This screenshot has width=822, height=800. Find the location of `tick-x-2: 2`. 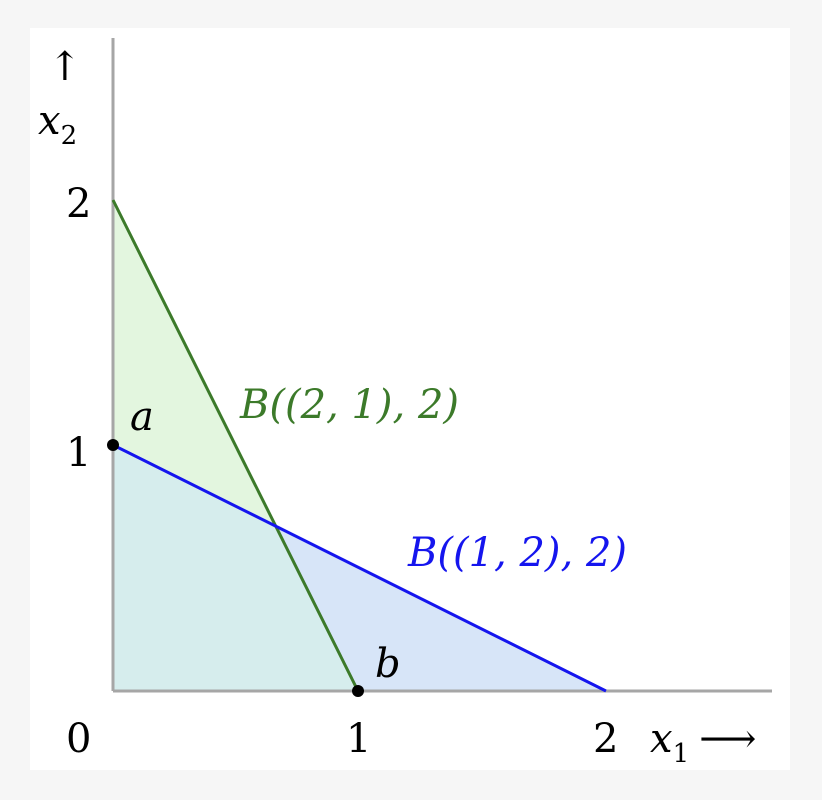

tick-x-2: 2 is located at coordinates (605, 739).